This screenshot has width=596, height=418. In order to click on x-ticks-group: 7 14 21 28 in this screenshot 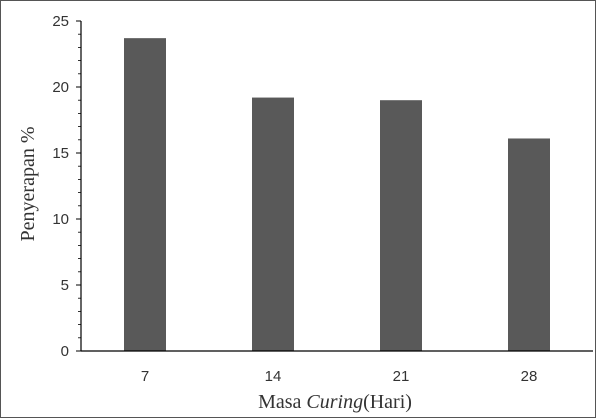, I will do `click(339, 376)`.